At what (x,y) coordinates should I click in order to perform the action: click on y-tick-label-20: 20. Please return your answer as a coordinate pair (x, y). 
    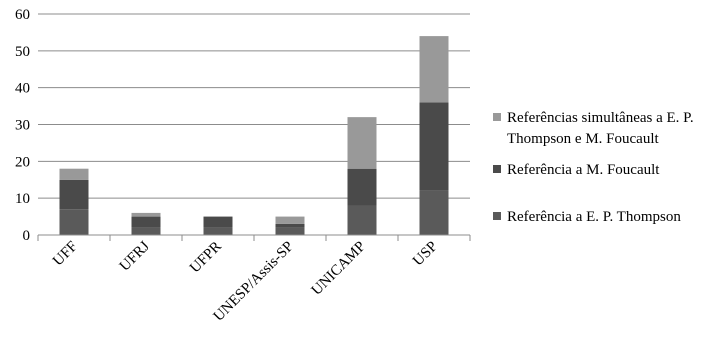
    Looking at the image, I should click on (22, 162).